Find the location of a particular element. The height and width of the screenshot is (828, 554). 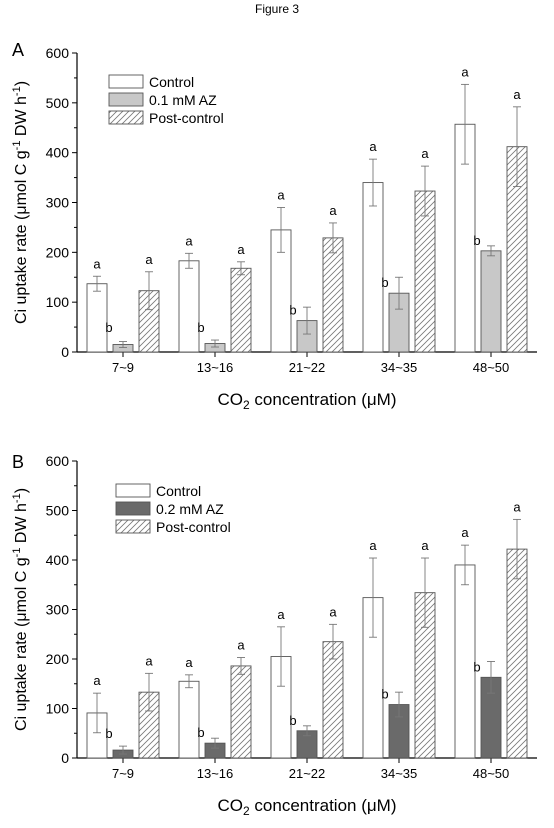

legend-label: 0.2 mM AZ is located at coordinates (190, 509).